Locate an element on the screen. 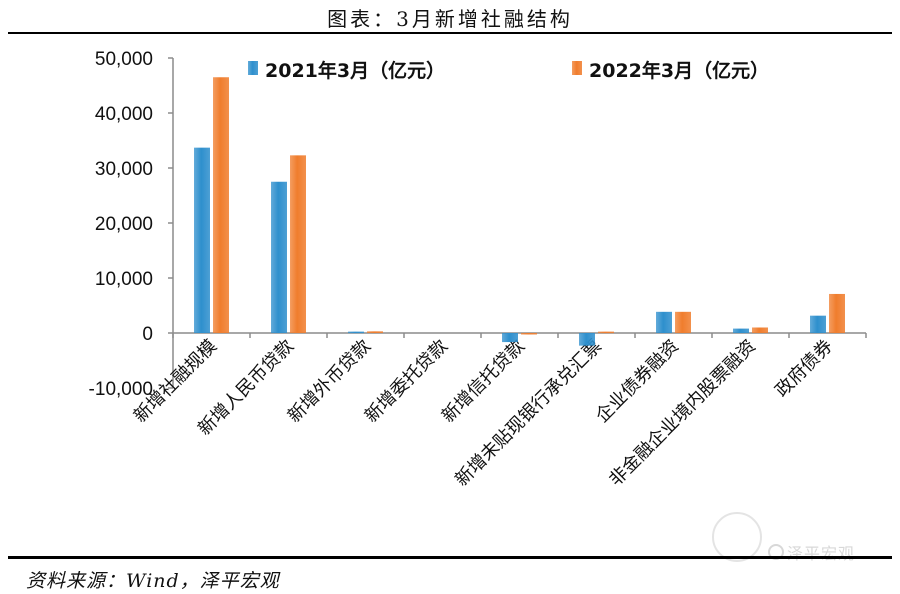  y-axis: 50,000 40,000 30,000 20,000 10,000 0 -10,000 is located at coordinates (131, 224).